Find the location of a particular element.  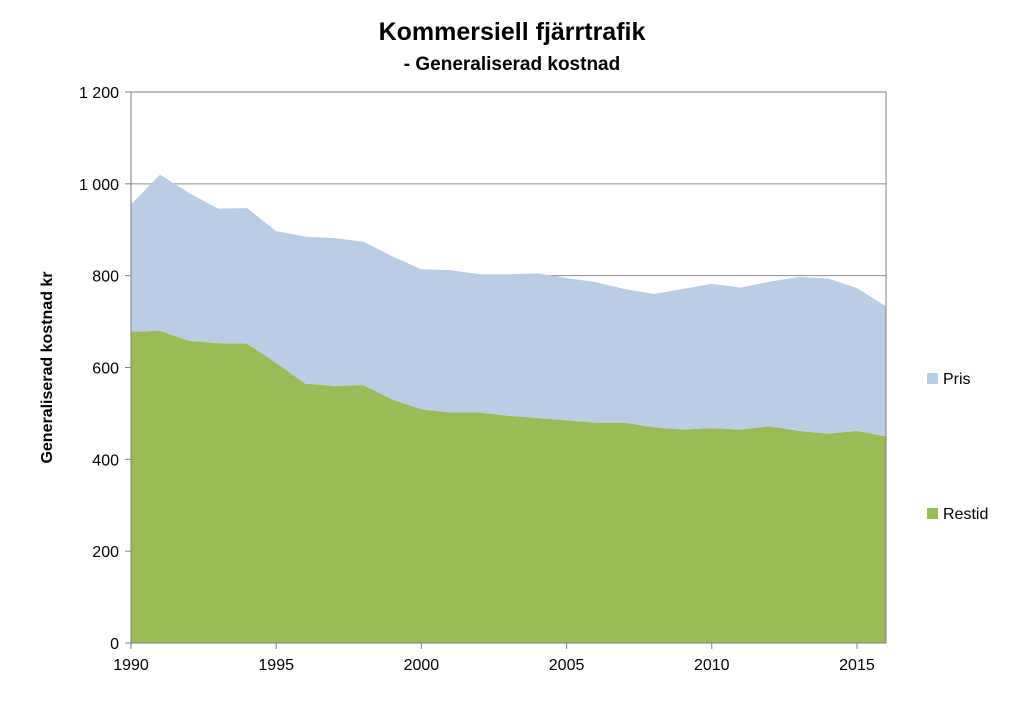

y-tick-label-0: 0 is located at coordinates (114, 644).